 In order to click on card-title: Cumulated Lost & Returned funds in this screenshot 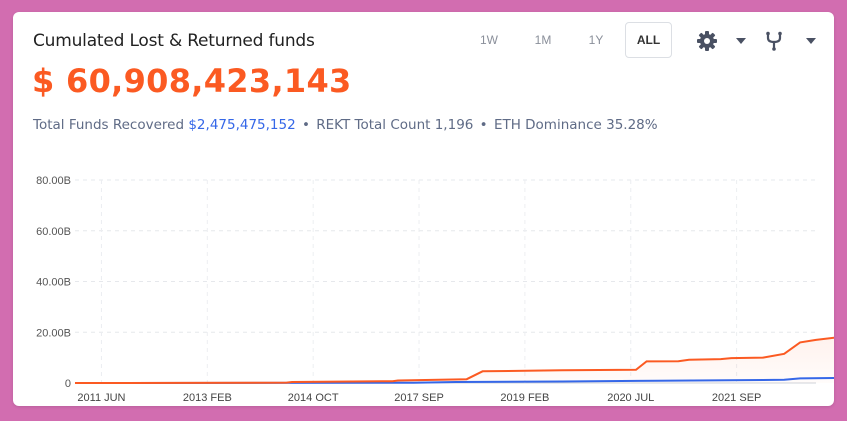, I will do `click(174, 41)`.